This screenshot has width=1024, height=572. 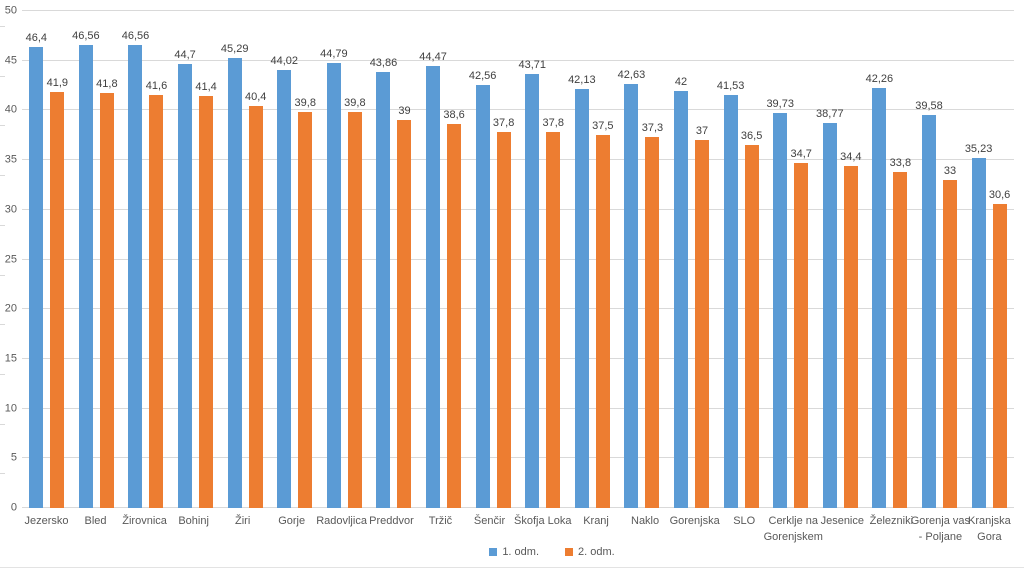 What do you see at coordinates (46, 521) in the screenshot?
I see `x-axis-category-label: Jezersko` at bounding box center [46, 521].